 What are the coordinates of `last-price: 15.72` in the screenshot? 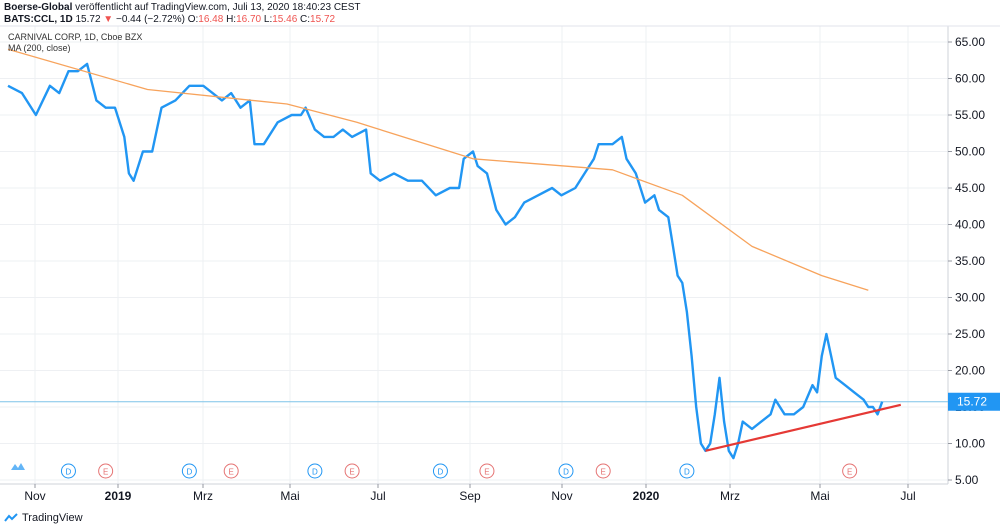 It's located at (88, 19).